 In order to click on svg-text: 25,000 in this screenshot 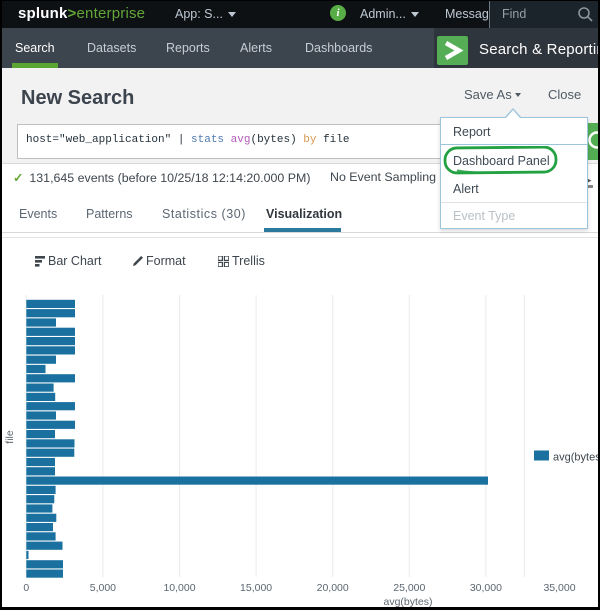, I will do `click(409, 588)`.